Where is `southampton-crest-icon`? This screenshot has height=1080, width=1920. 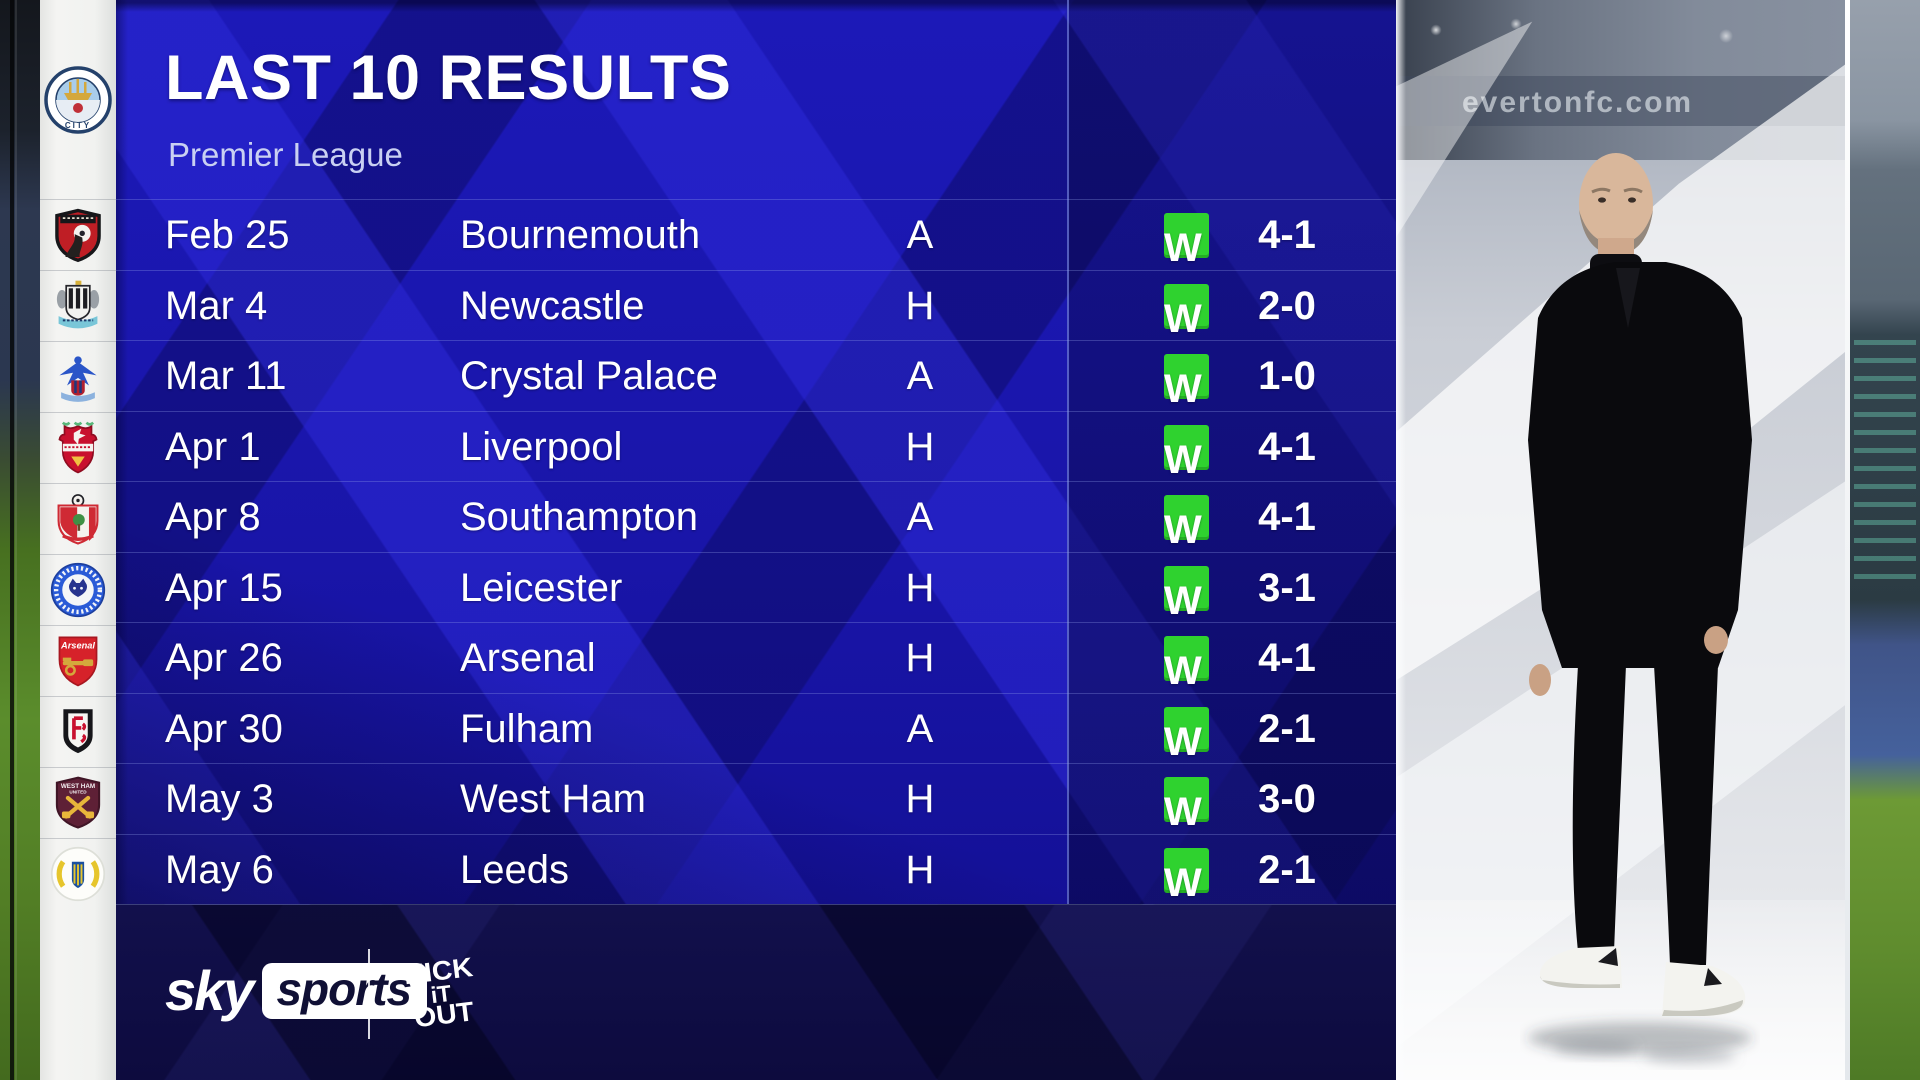 southampton-crest-icon is located at coordinates (78, 519).